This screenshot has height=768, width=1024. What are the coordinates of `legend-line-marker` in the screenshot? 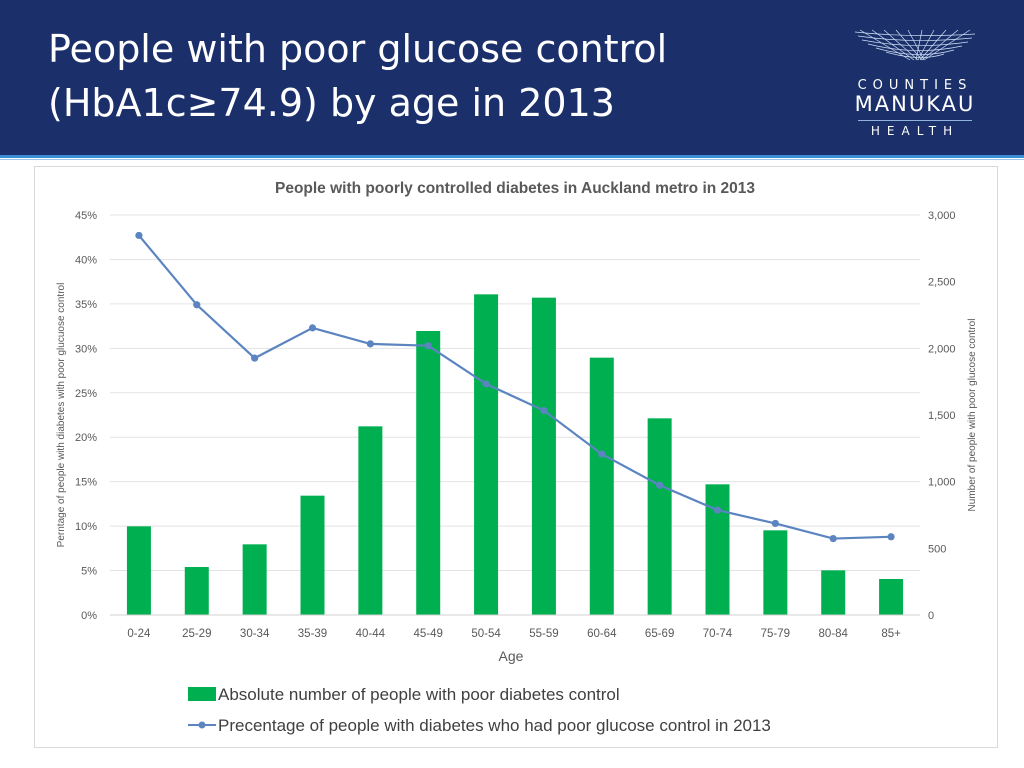 It's located at (202, 725).